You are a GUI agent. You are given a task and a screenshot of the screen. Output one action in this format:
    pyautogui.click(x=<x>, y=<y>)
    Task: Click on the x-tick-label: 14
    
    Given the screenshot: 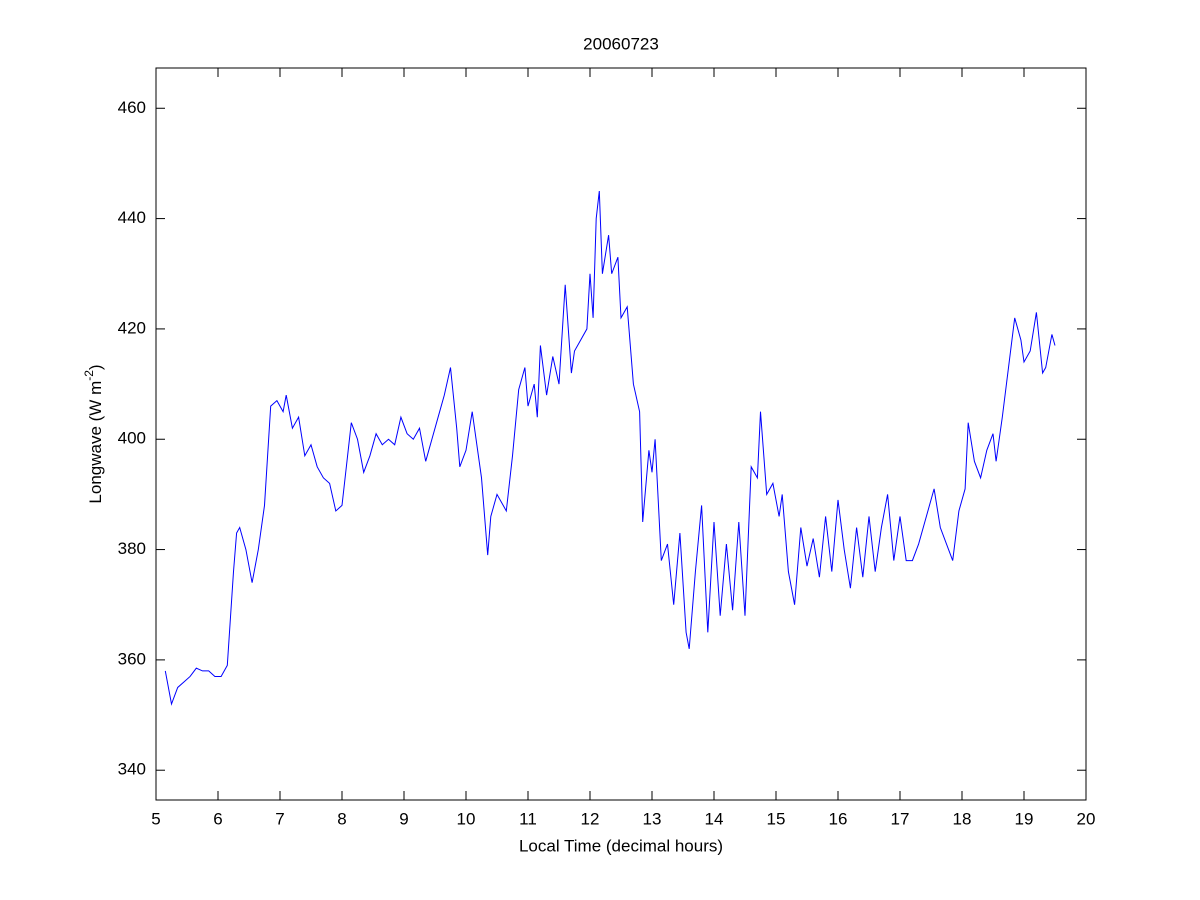 What is the action you would take?
    pyautogui.click(x=714, y=818)
    